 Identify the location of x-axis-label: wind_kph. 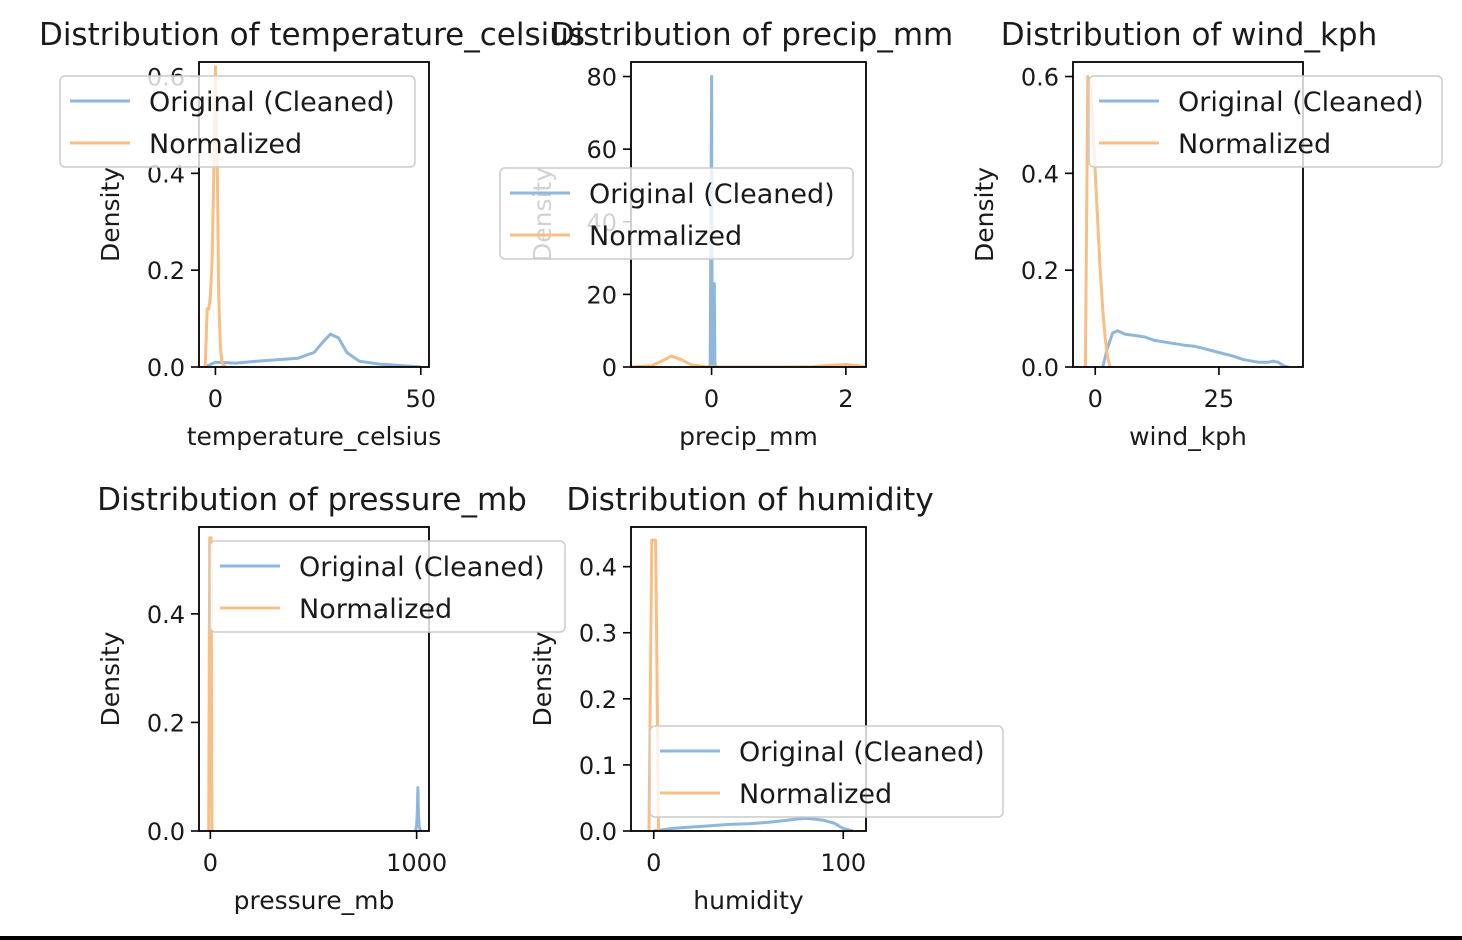
(1188, 436).